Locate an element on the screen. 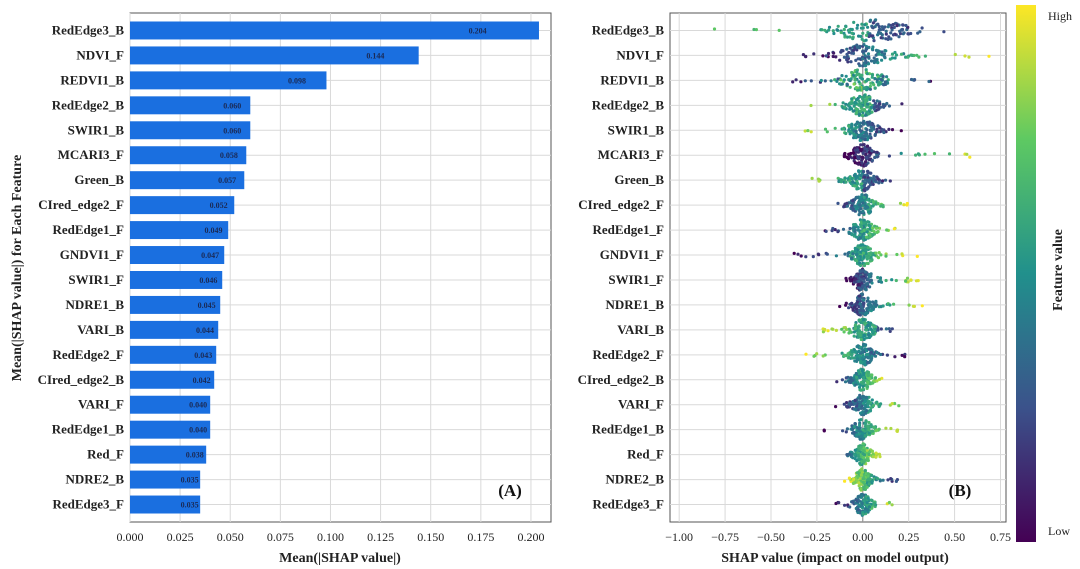 The width and height of the screenshot is (1080, 569). beeswarm-feature-label: Green_B is located at coordinates (639, 179).